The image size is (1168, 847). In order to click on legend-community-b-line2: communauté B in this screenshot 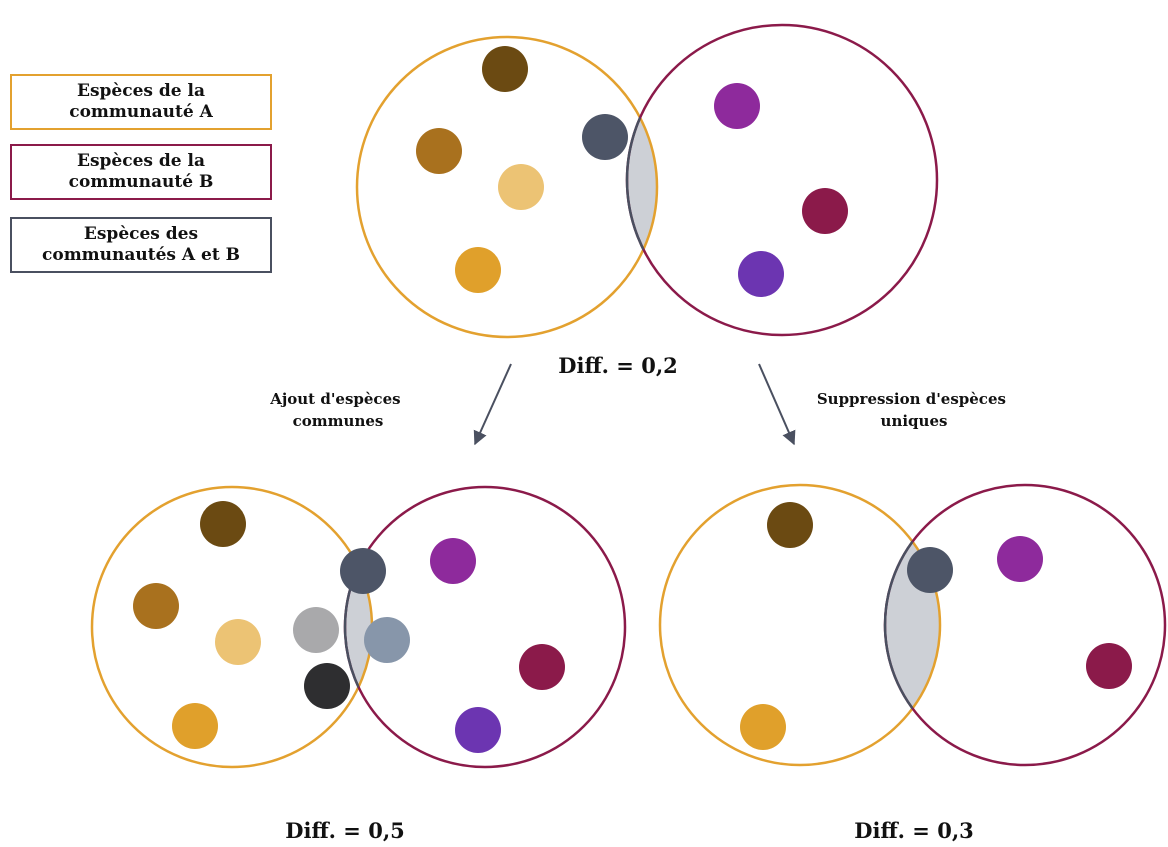, I will do `click(141, 182)`.